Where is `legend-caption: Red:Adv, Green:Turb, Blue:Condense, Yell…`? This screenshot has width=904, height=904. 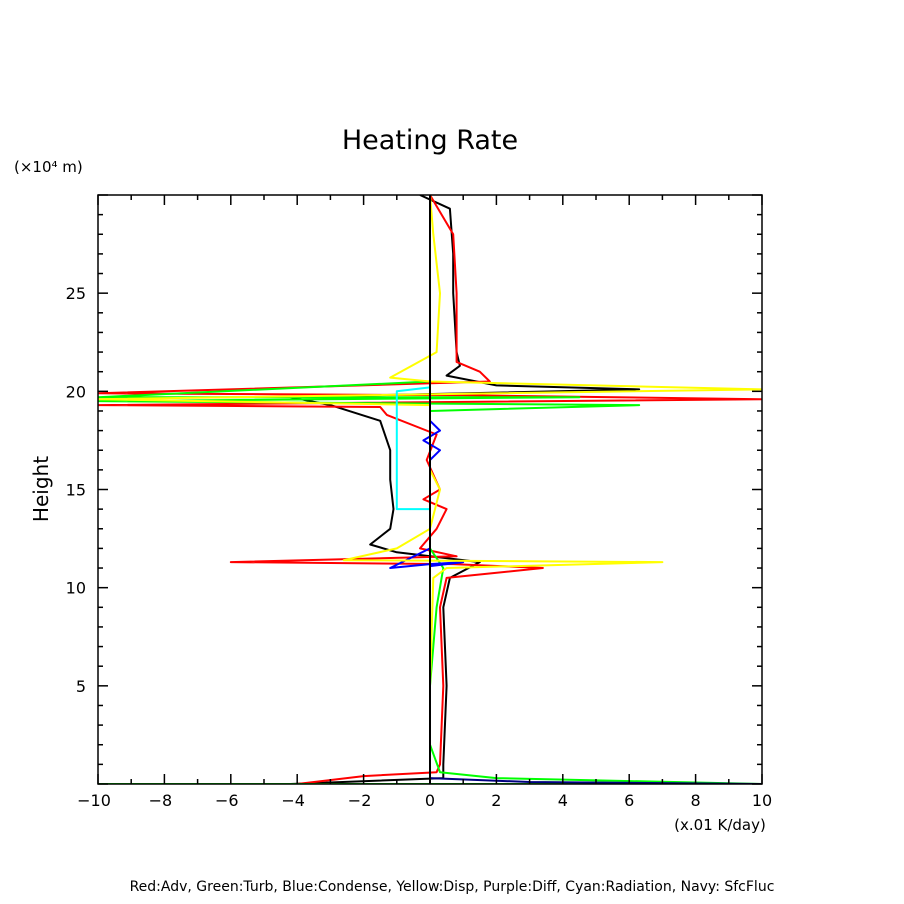
legend-caption: Red:Adv, Green:Turb, Blue:Condense, Yell… is located at coordinates (452, 887).